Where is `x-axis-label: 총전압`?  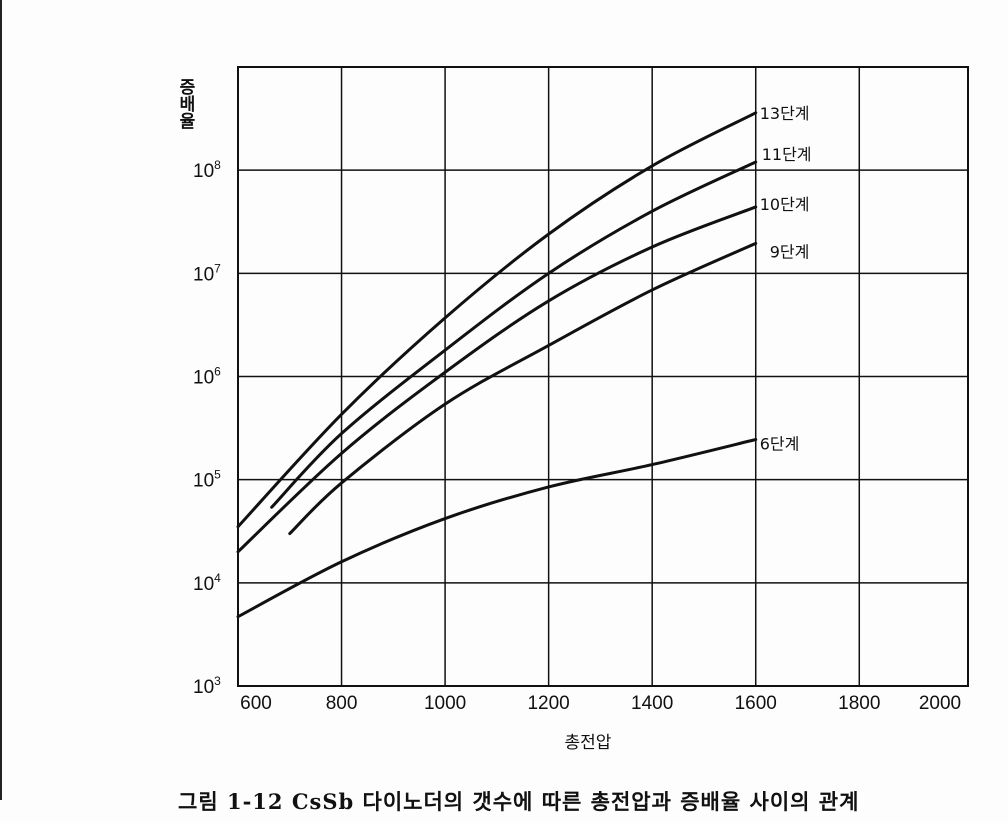 x-axis-label: 총전압 is located at coordinates (588, 743).